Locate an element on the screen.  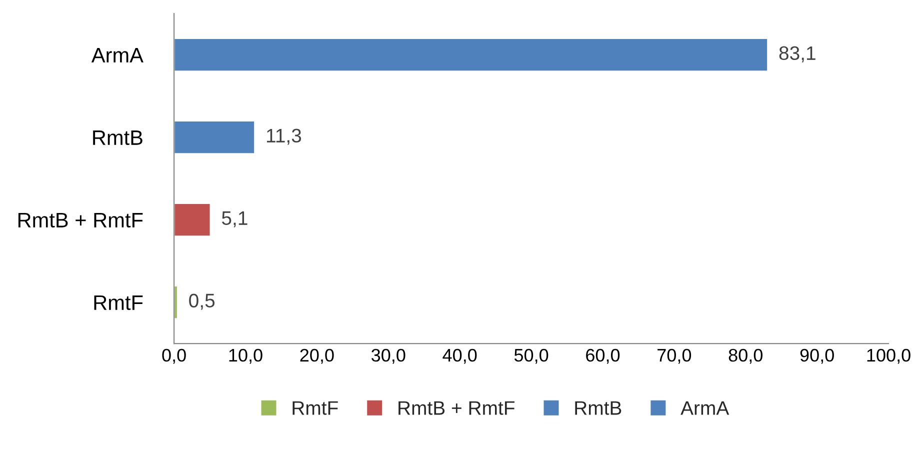
legend-label: RmtF is located at coordinates (315, 408).